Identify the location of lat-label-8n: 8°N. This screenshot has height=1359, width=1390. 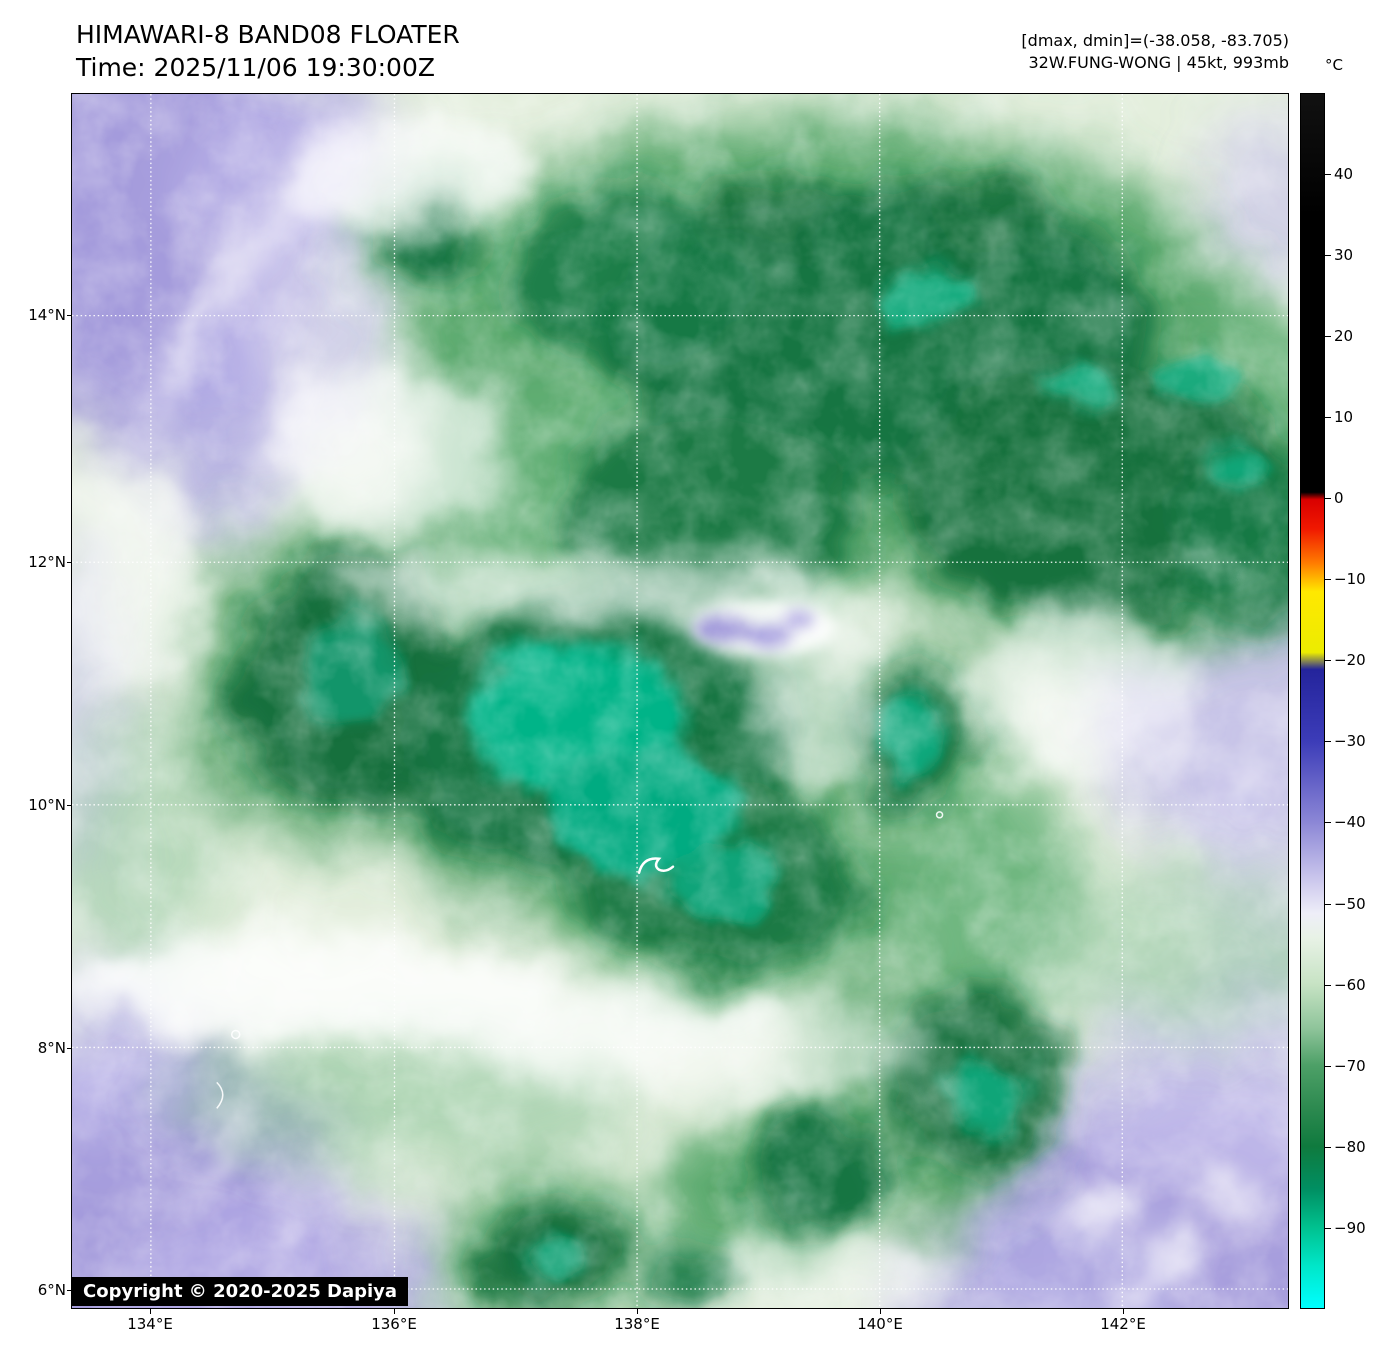
(36, 1048).